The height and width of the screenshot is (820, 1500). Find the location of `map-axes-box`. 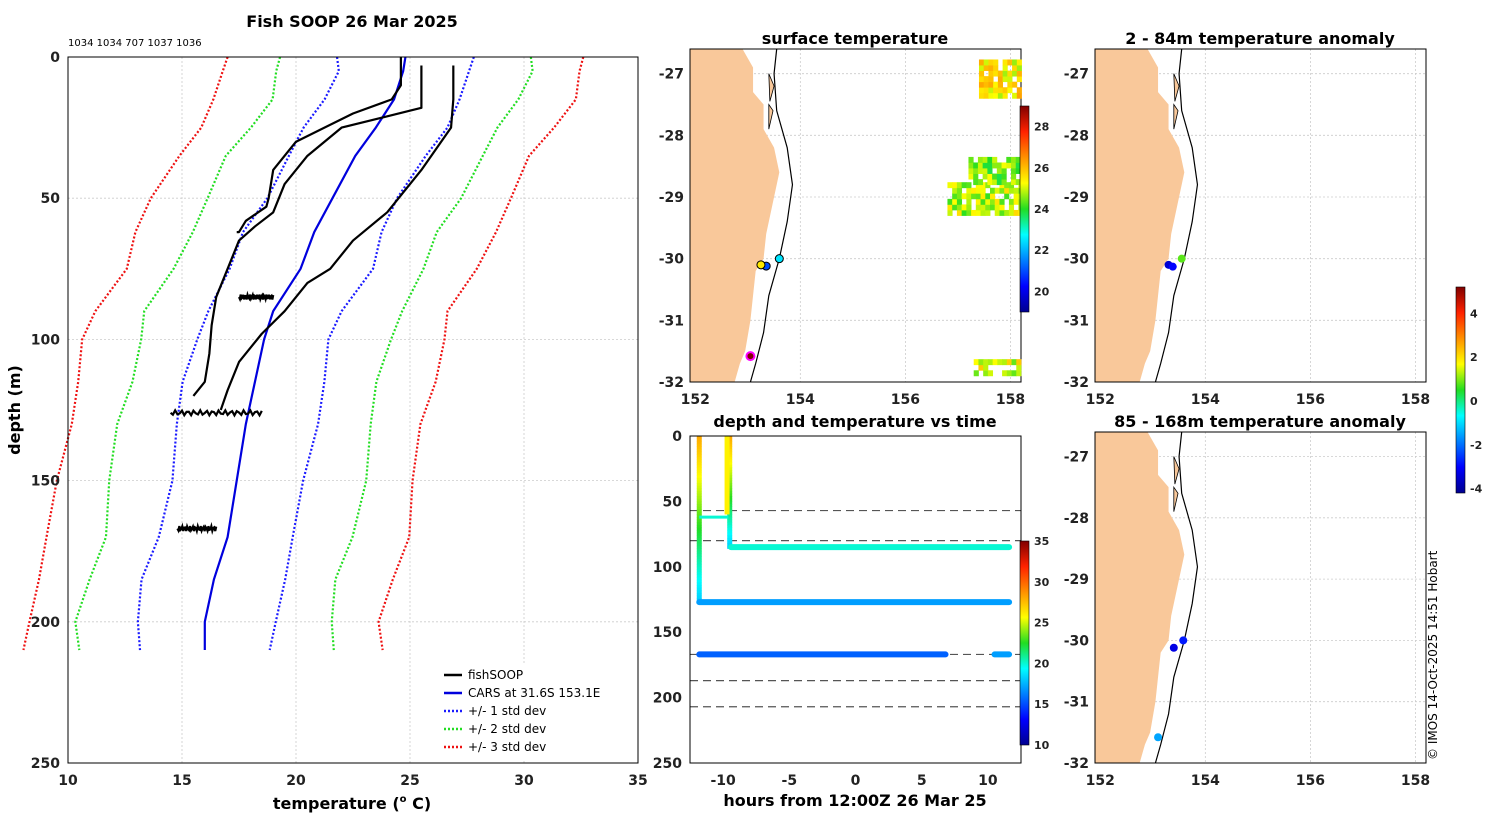

map-axes-box is located at coordinates (1260, 597).